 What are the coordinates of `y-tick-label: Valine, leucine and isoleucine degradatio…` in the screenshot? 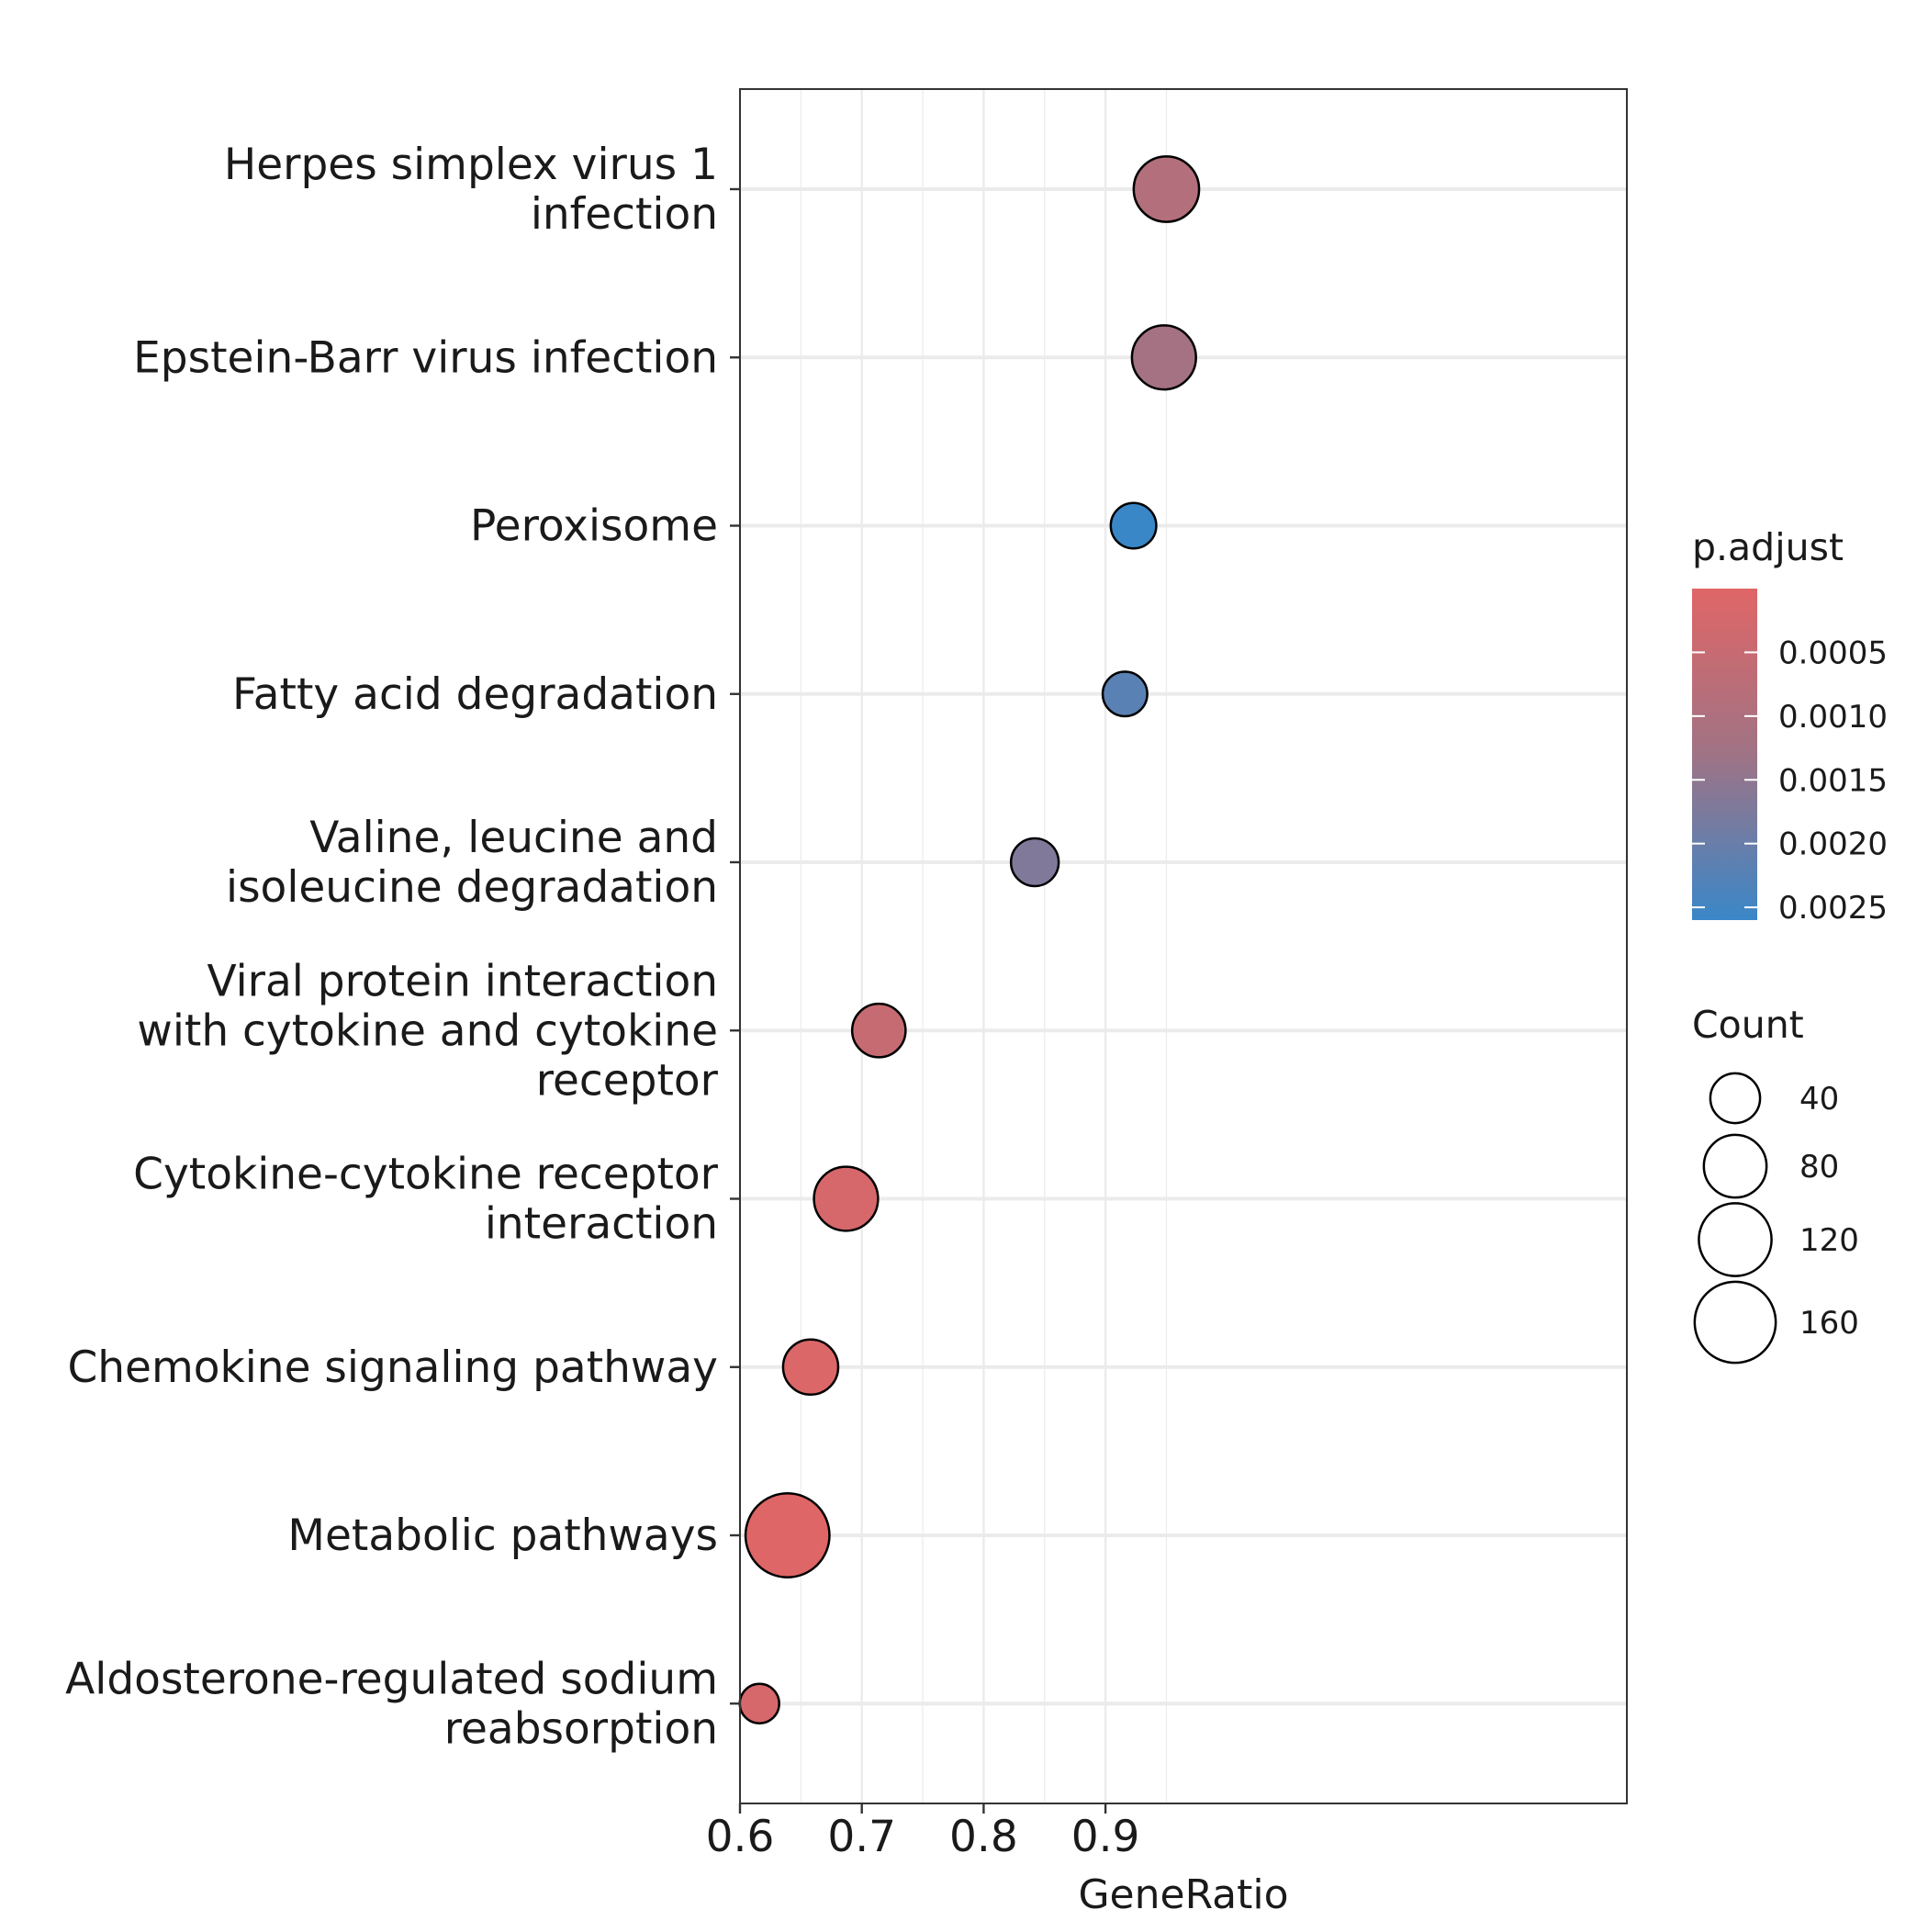 It's located at (472, 863).